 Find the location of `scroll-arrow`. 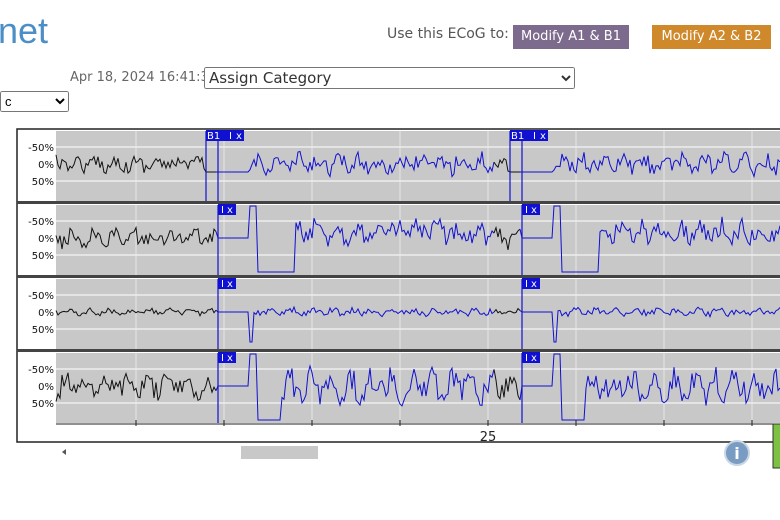

scroll-arrow is located at coordinates (64, 452).